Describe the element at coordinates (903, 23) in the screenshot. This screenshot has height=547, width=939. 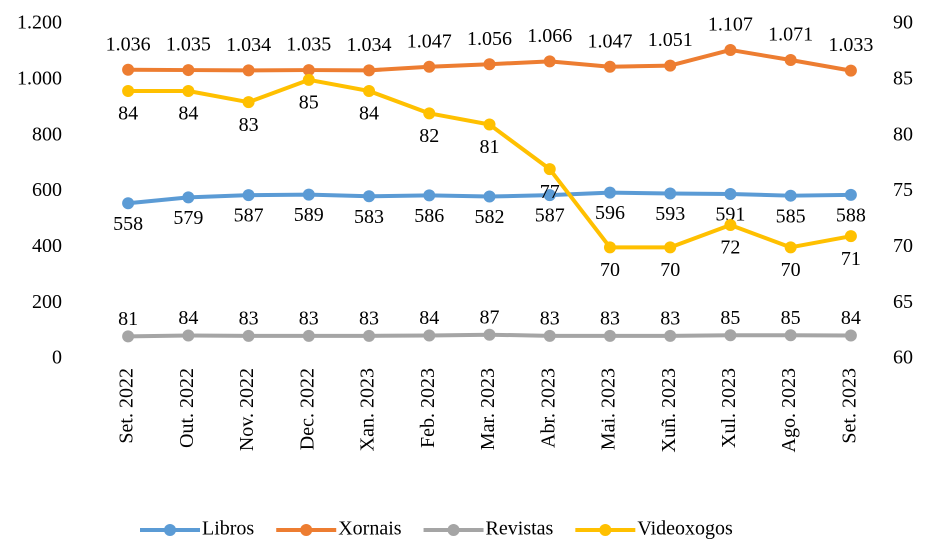
I see `y2-tick-label: 90` at that location.